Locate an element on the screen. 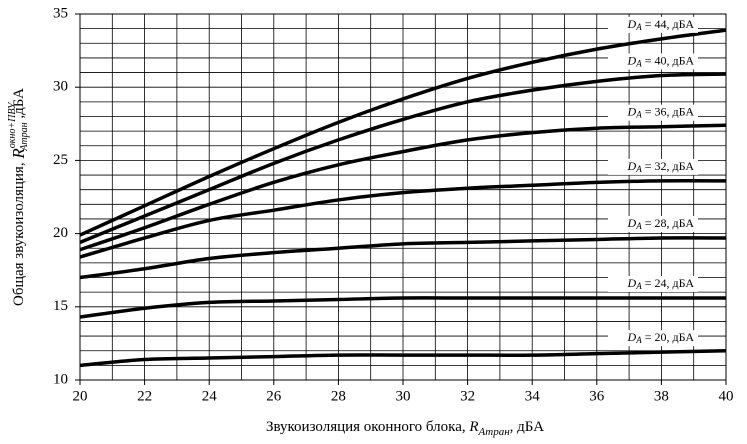 This screenshot has width=747, height=444. curve-label: DA = 40, дБА is located at coordinates (661, 60).